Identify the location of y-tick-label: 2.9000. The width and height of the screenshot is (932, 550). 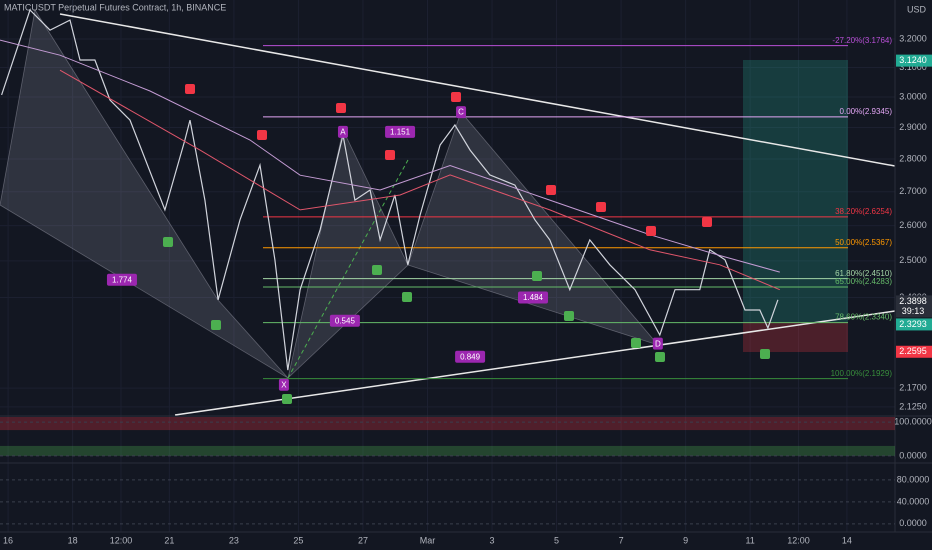
(913, 127).